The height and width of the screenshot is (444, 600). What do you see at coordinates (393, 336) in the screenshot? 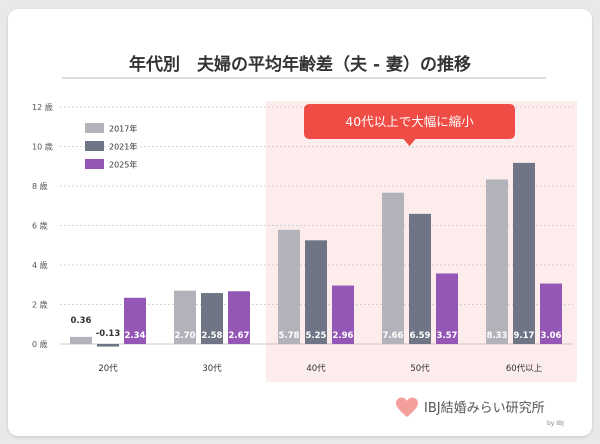
I see `data-label: 7.66` at bounding box center [393, 336].